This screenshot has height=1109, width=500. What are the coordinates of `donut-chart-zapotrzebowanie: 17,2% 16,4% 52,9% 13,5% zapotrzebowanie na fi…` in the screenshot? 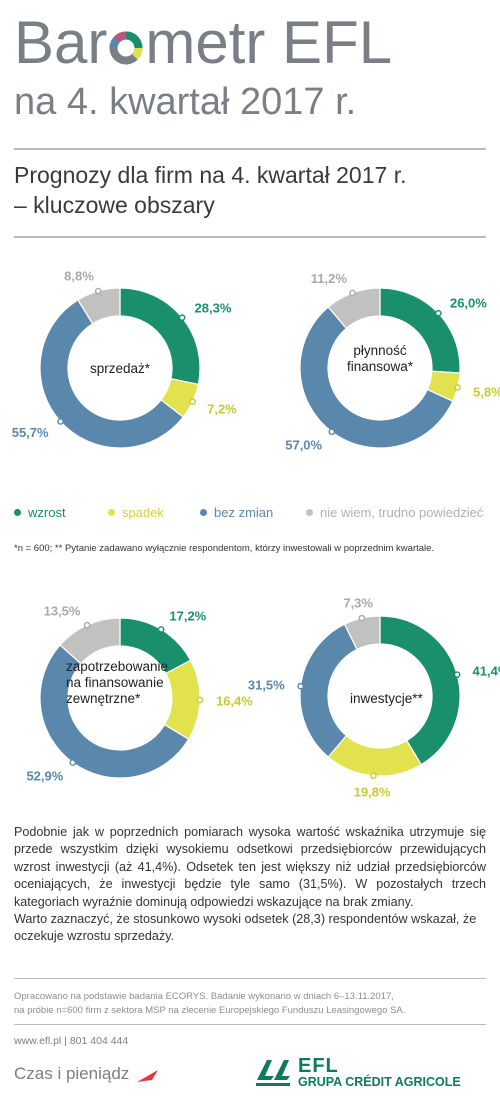 It's located at (136, 700).